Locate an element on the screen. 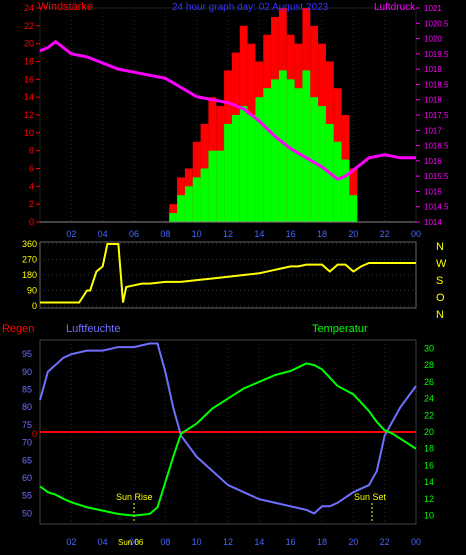  pressure-tick-label: 1020.5 is located at coordinates (436, 23).